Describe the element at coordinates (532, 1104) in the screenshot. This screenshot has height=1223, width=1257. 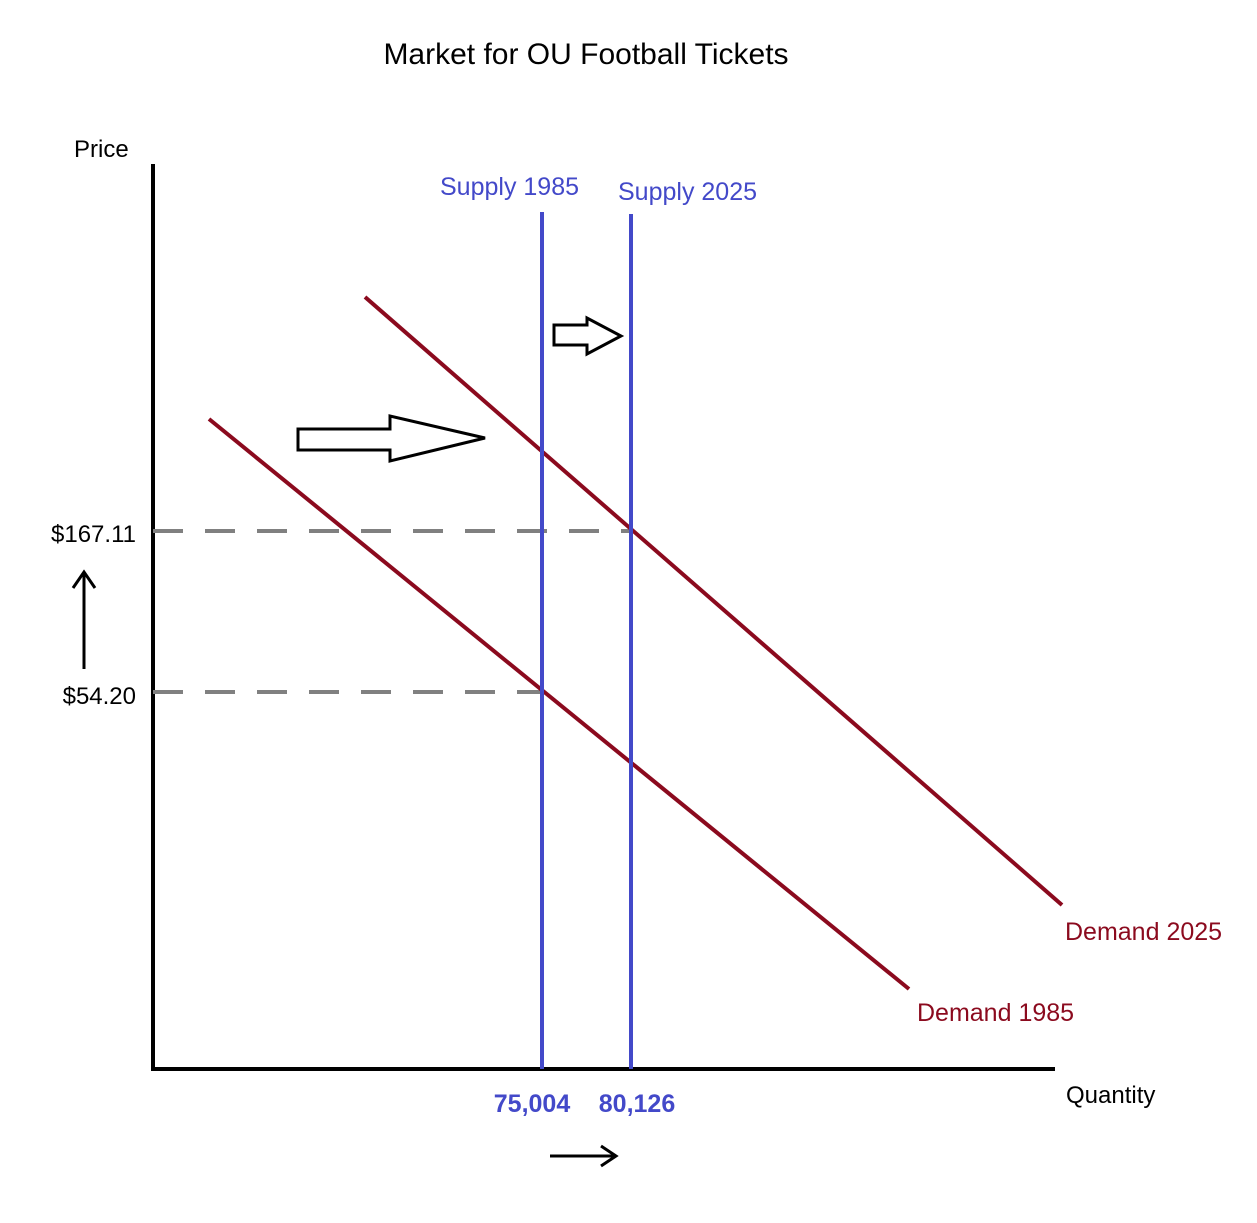
I see `quantity-label-1985: 75,004` at that location.